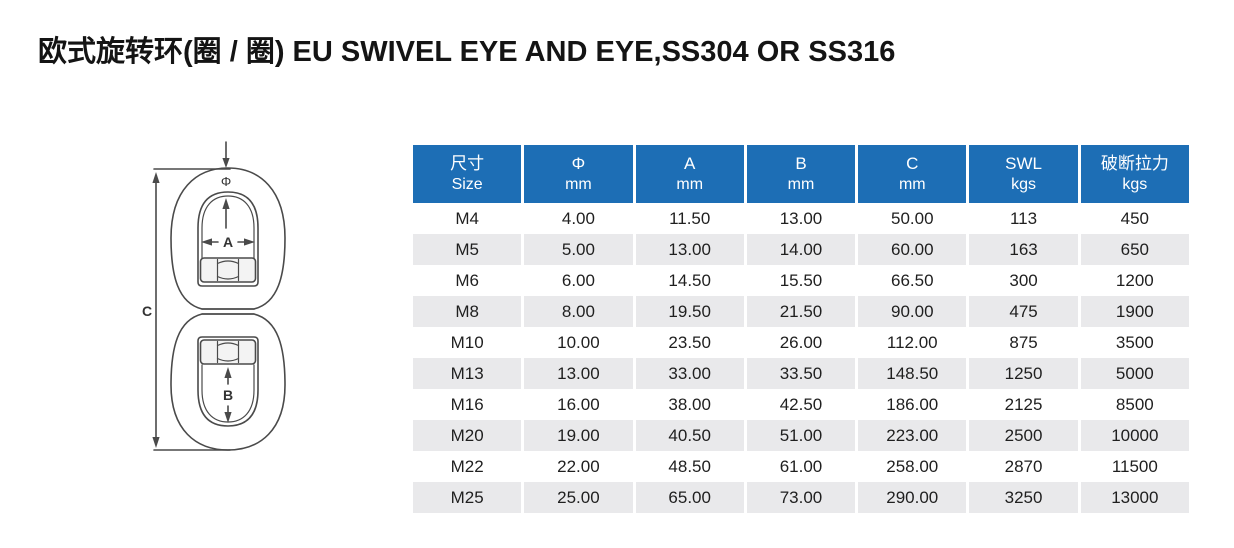  Describe the element at coordinates (1023, 435) in the screenshot. I see `table-cell: 2500` at that location.